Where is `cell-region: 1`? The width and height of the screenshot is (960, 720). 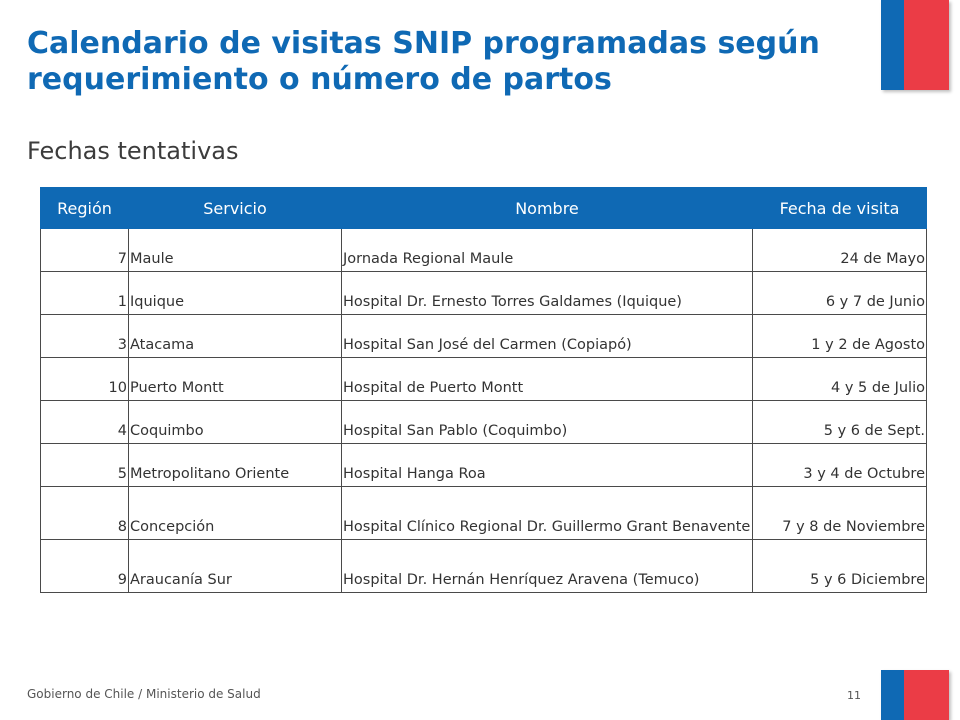
cell-region: 1 is located at coordinates (84, 293).